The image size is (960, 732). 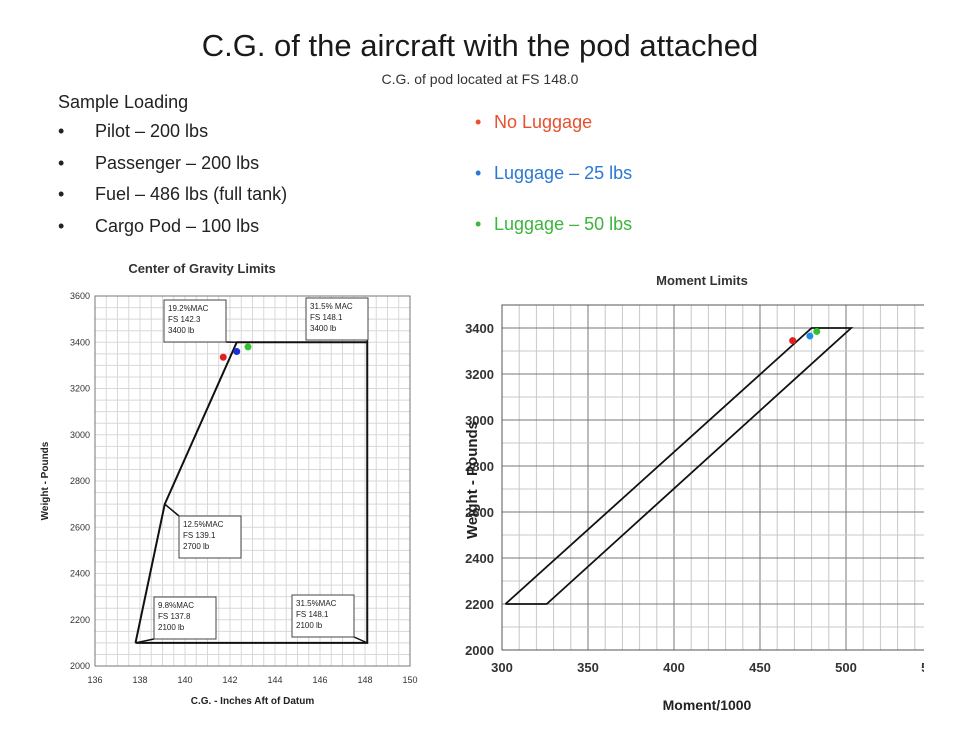 What do you see at coordinates (553, 237) in the screenshot?
I see `legend-luggage-50: Luggage – 50 lbs` at bounding box center [553, 237].